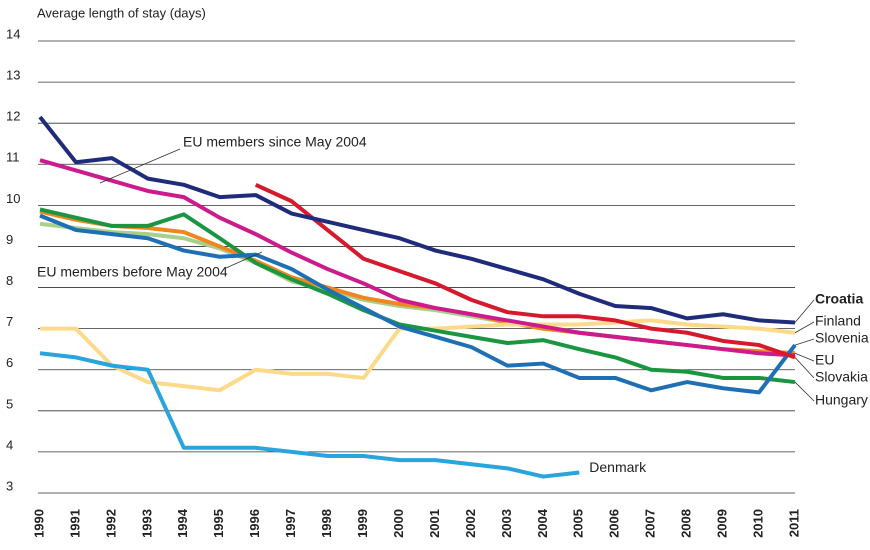 The height and width of the screenshot is (550, 870). What do you see at coordinates (841, 377) in the screenshot?
I see `legend-label: Slovakia` at bounding box center [841, 377].